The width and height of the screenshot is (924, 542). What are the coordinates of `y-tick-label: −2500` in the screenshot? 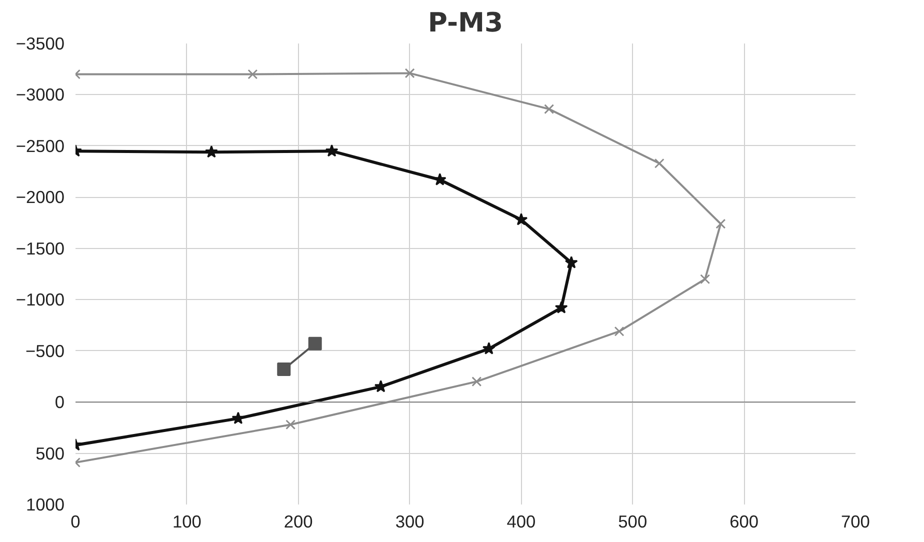 It's located at (40, 146).